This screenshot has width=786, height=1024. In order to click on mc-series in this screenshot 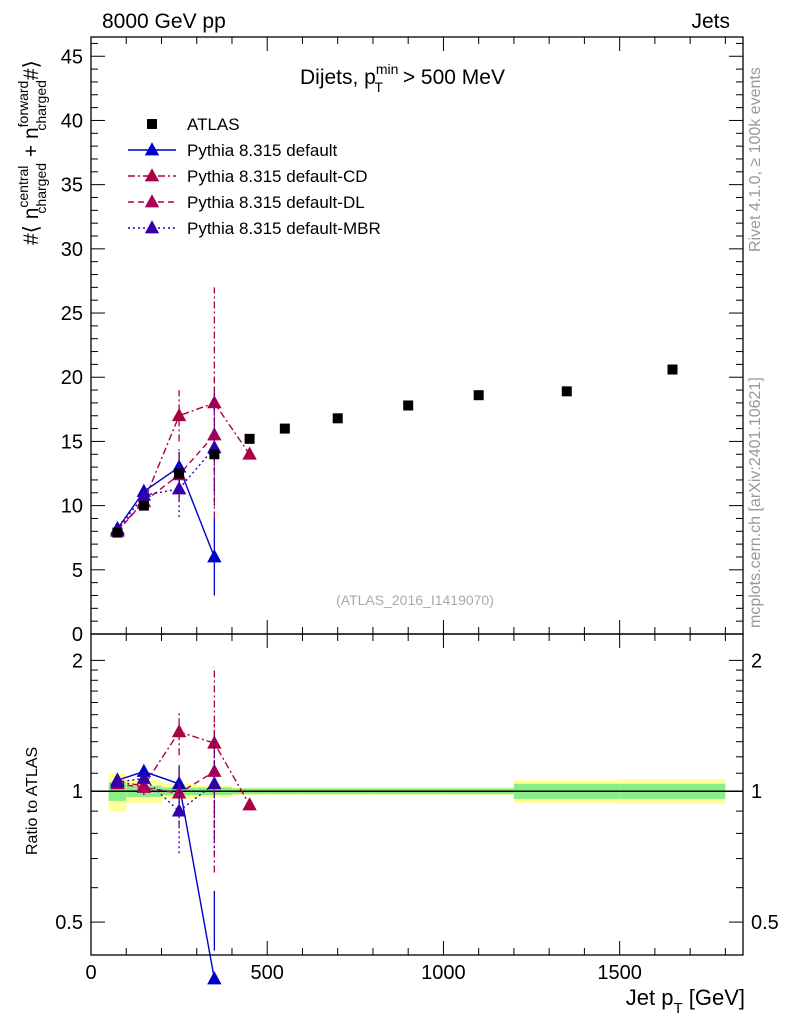, I will do `click(183, 636)`.